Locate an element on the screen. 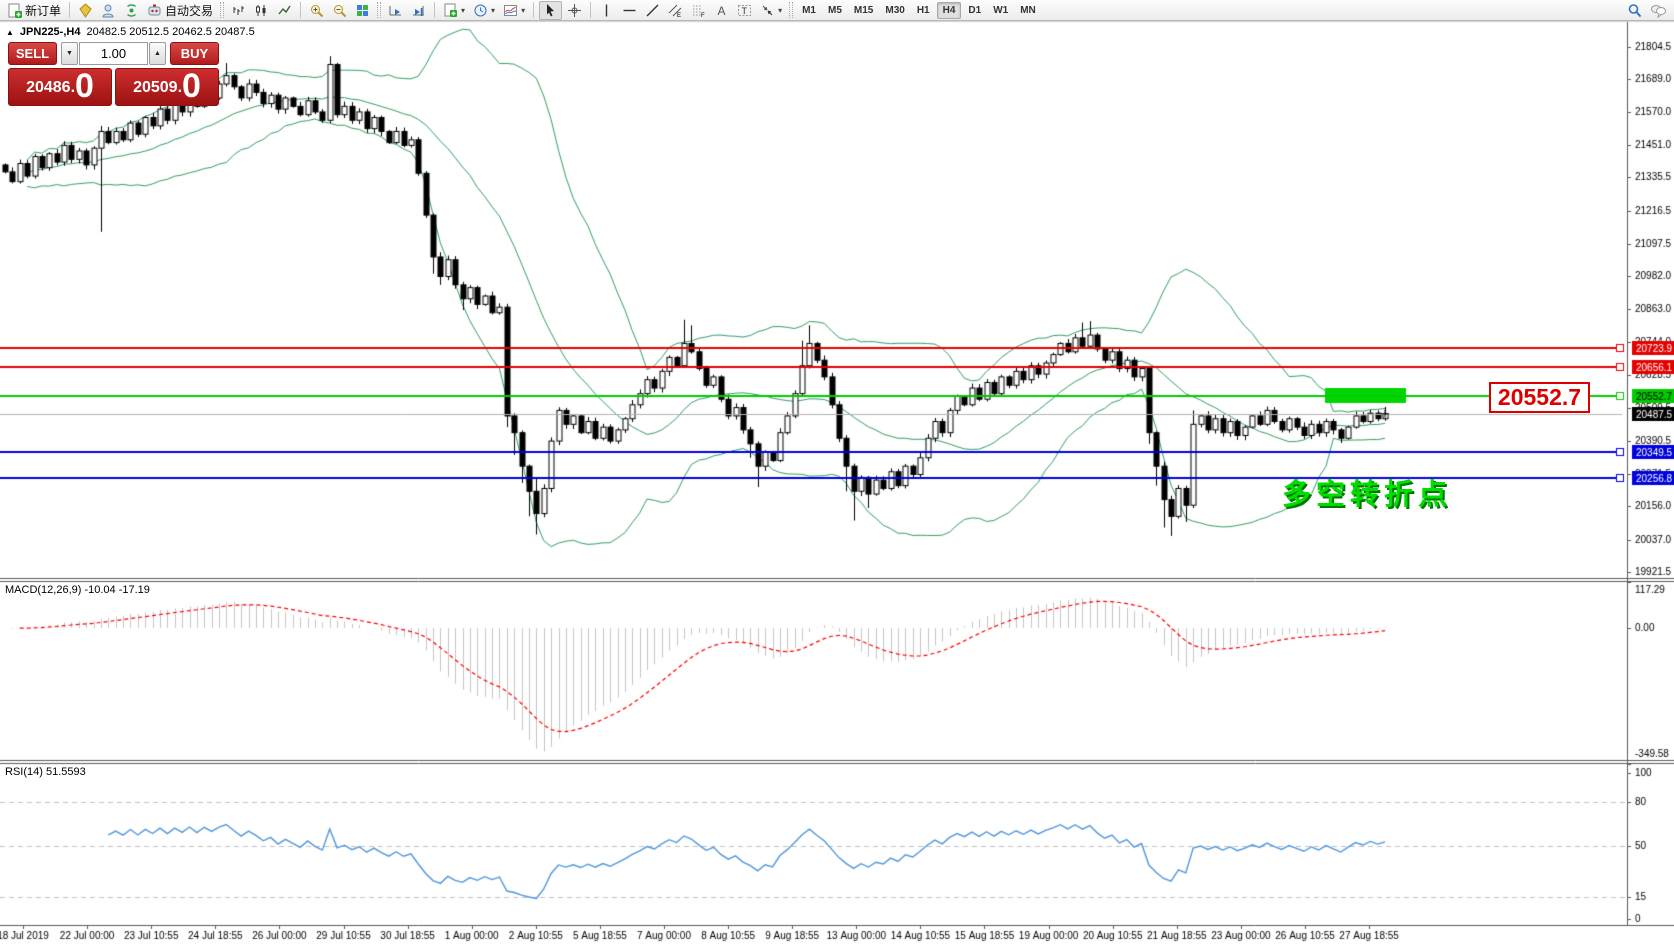 The image size is (1674, 945). tile-windows-icon is located at coordinates (363, 10).